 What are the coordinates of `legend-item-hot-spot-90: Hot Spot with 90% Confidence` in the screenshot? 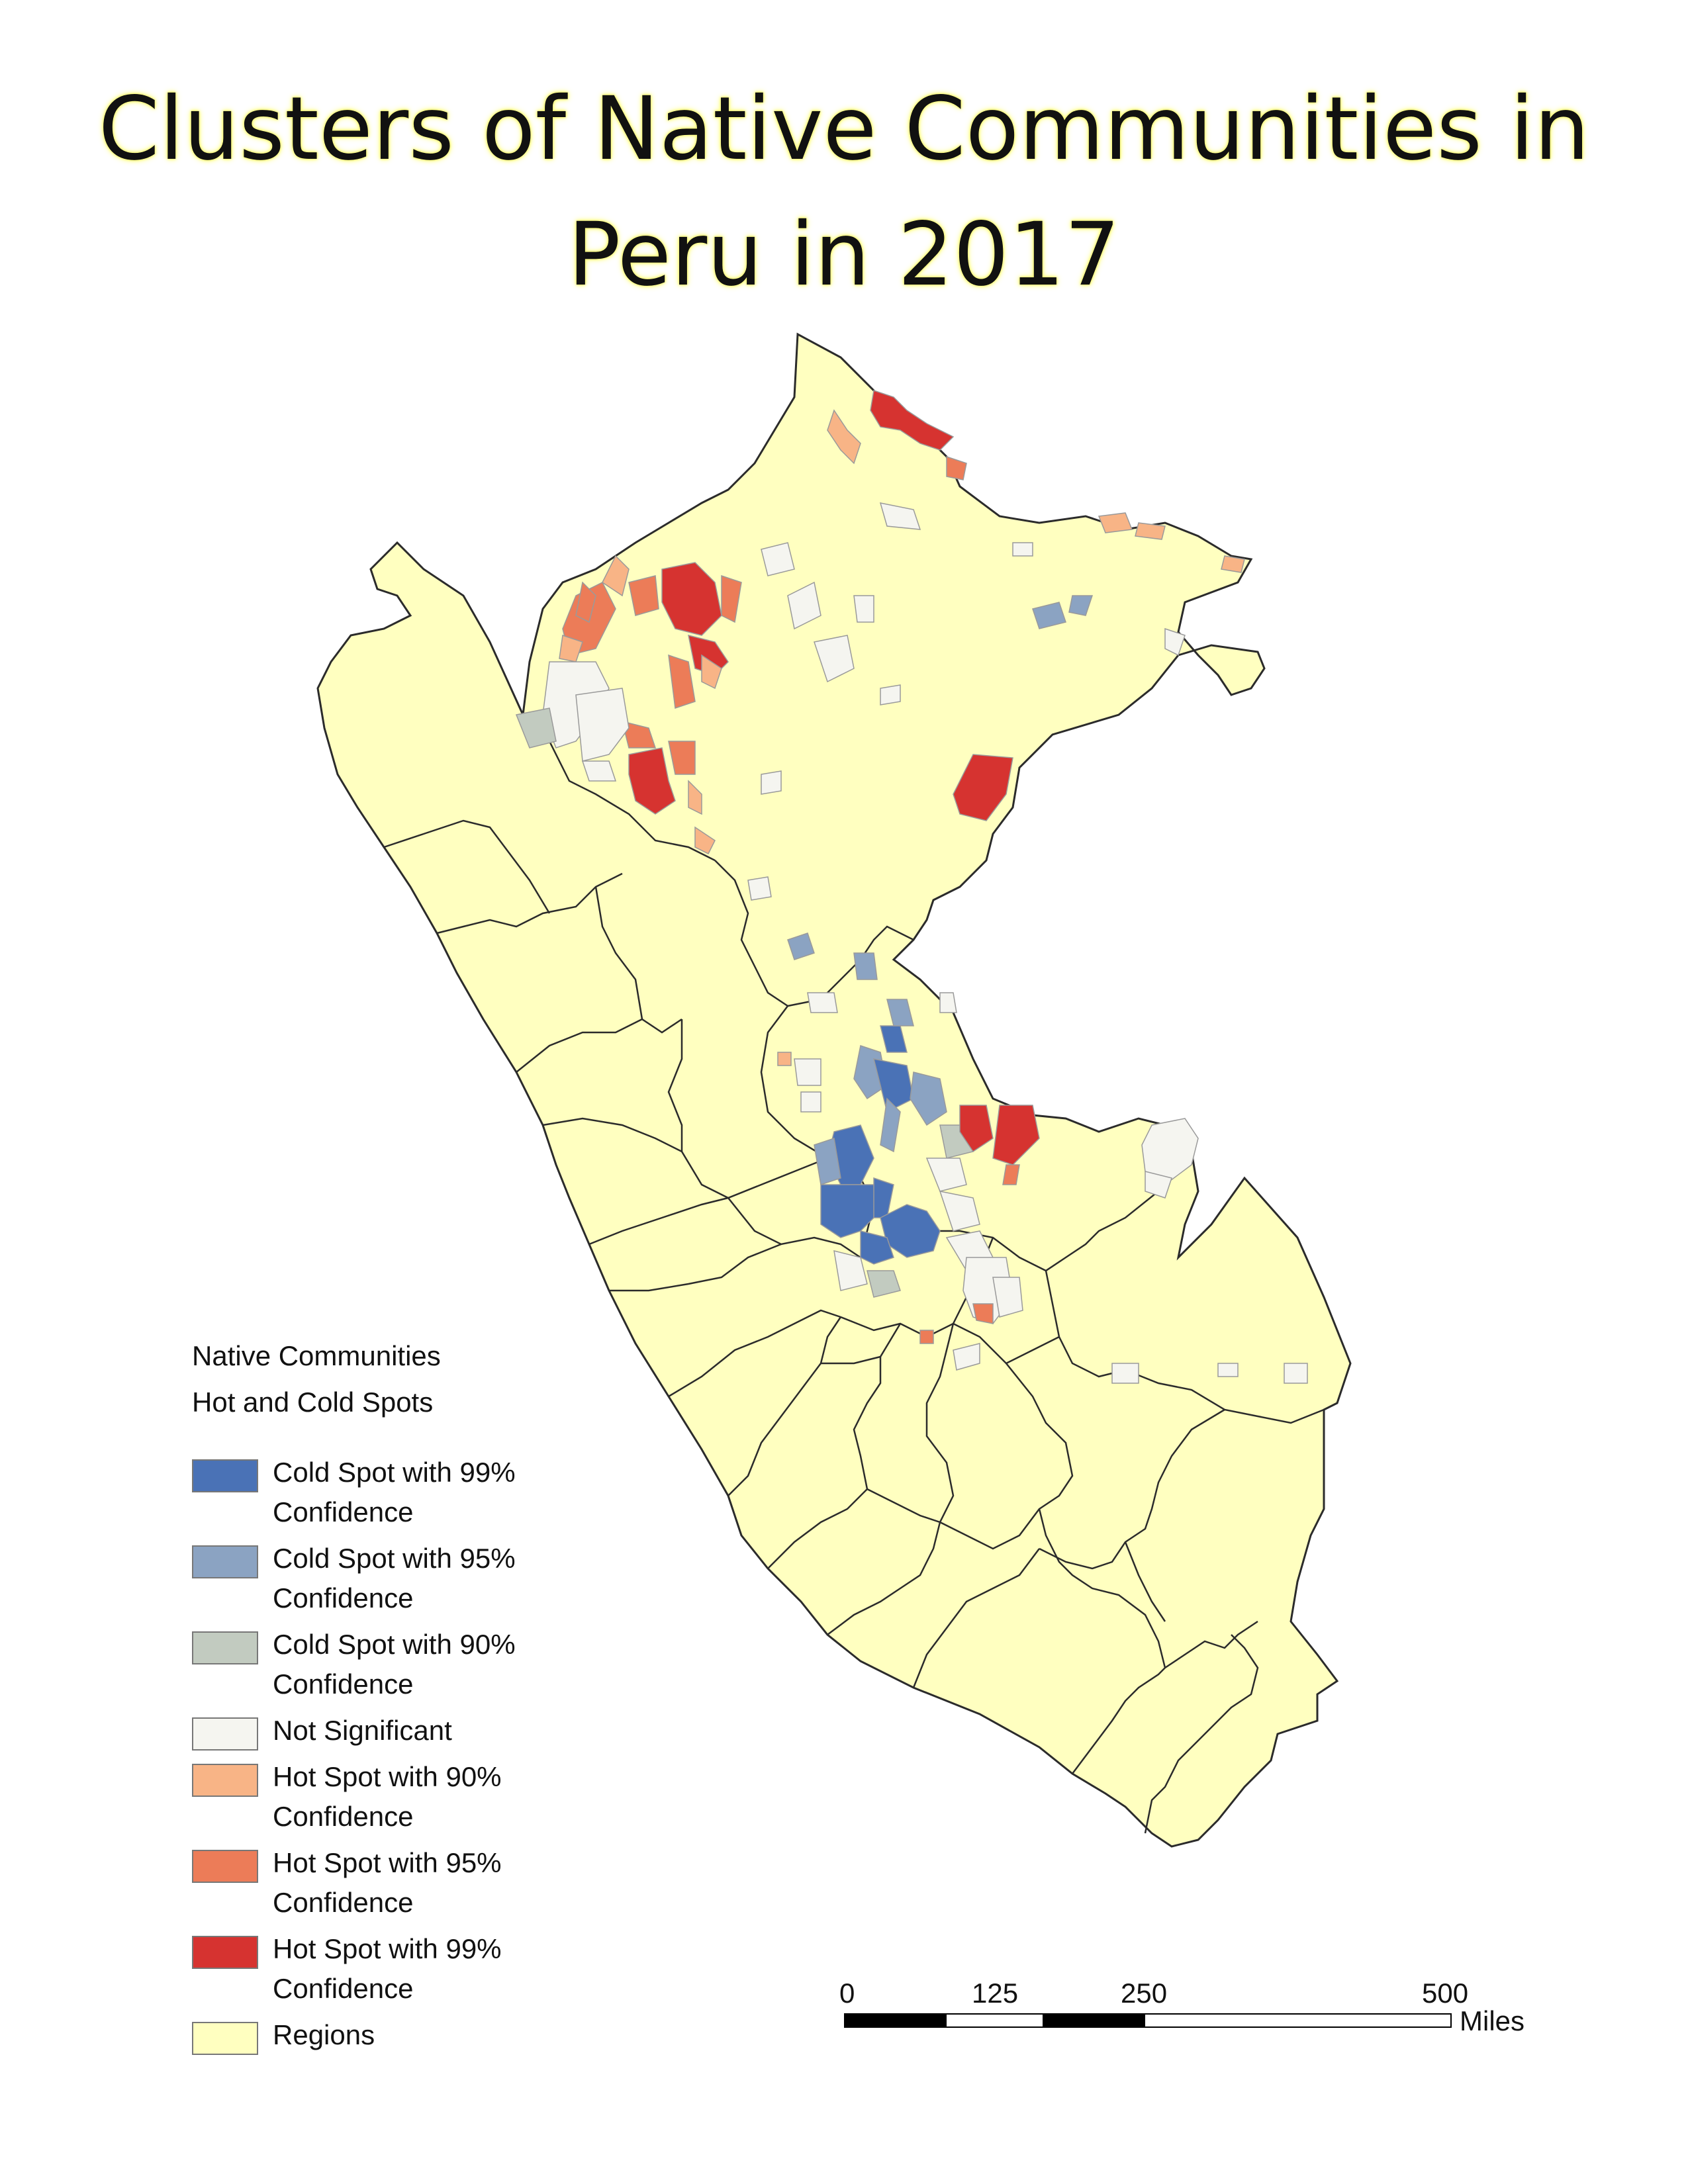 It's located at (397, 1802).